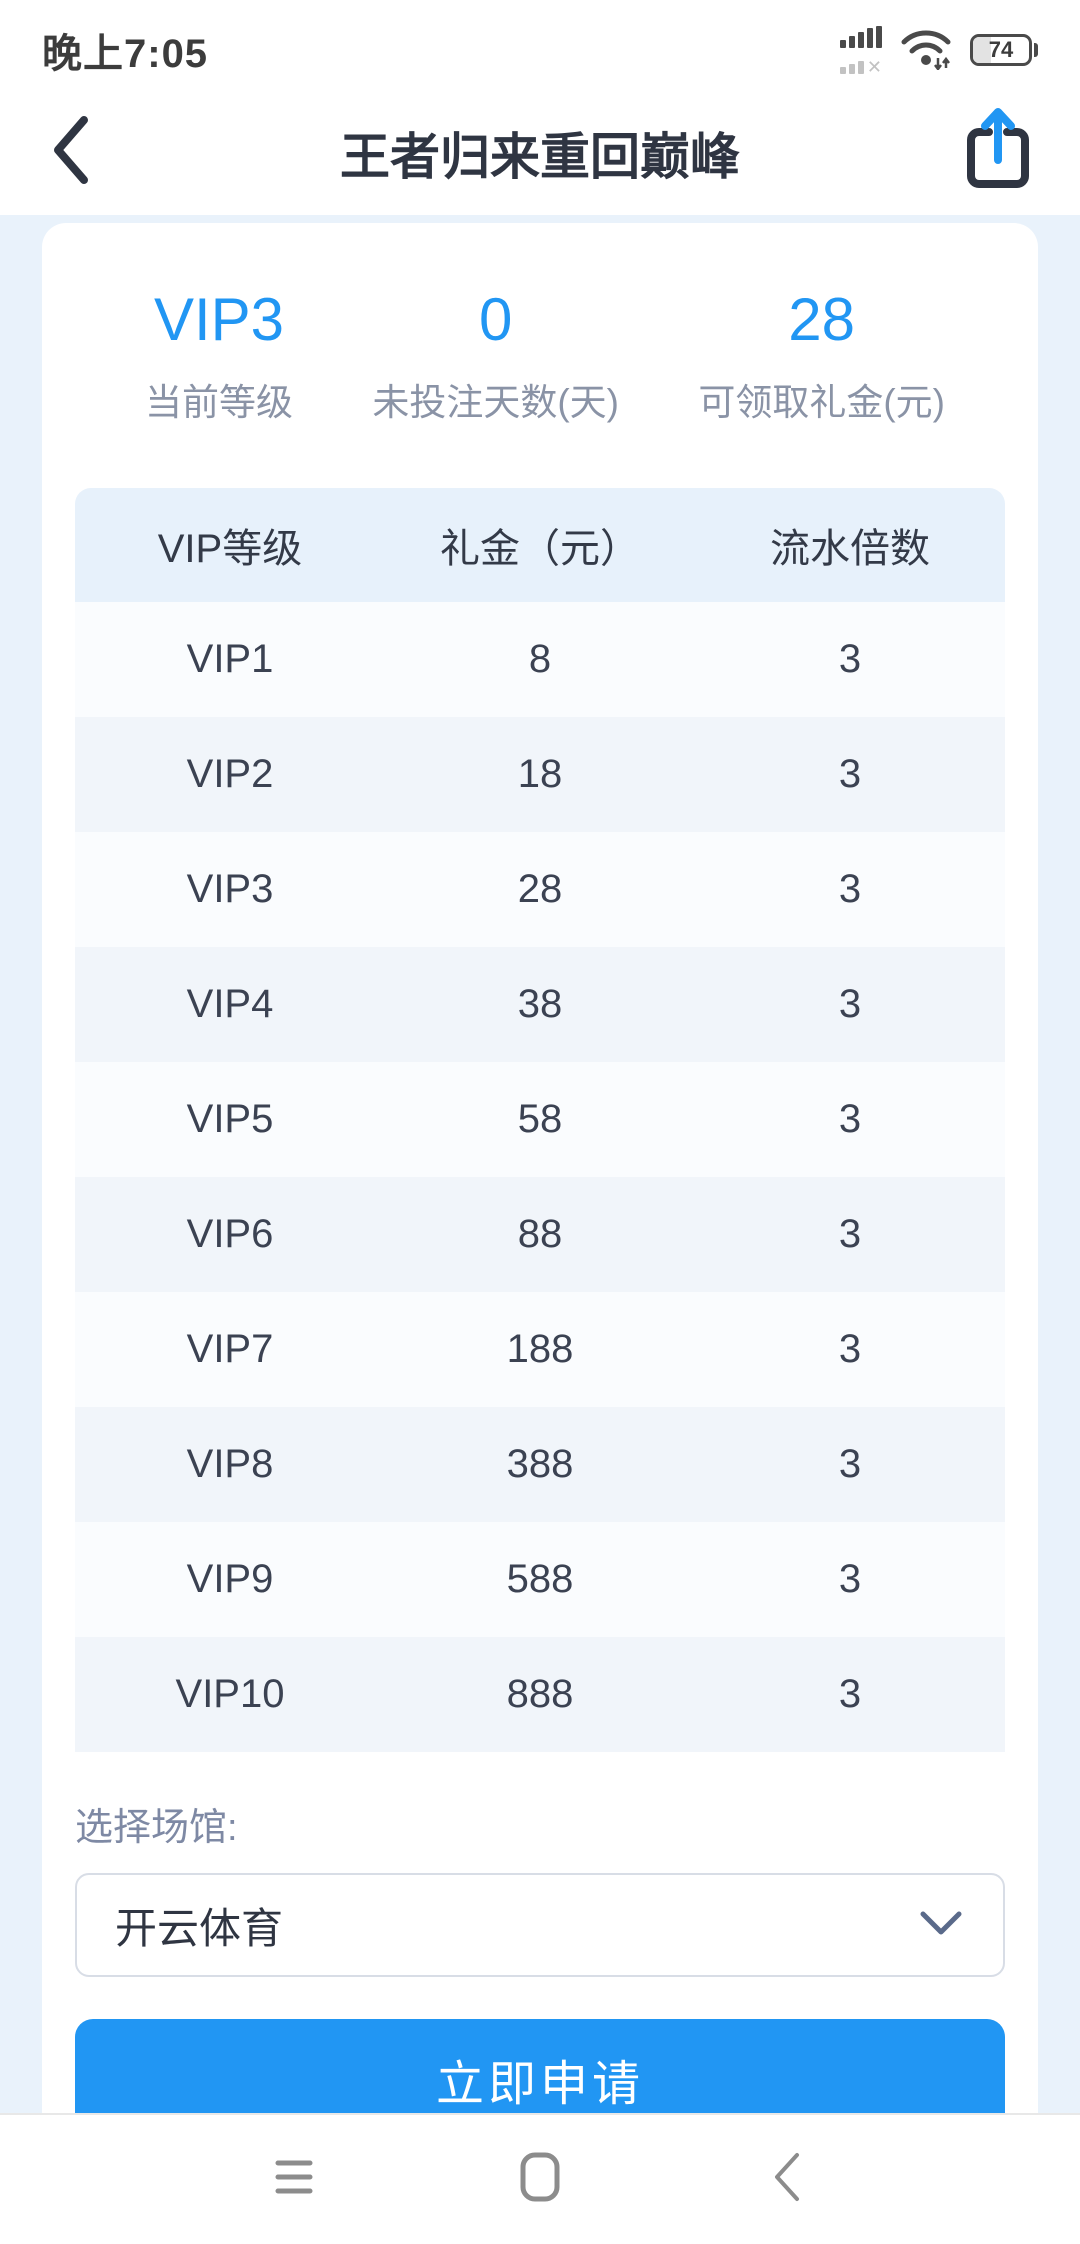 The image size is (1080, 2244). I want to click on stat-label: 未投注天数(天), so click(495, 402).